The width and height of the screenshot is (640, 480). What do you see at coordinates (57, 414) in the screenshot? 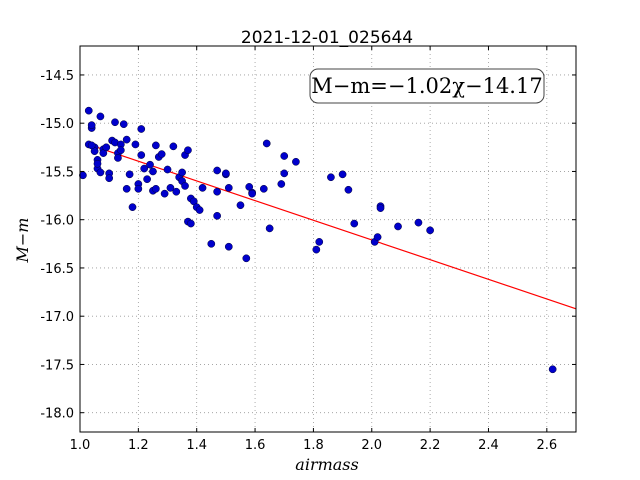
I see `y-tick-label: -18.0` at bounding box center [57, 414].